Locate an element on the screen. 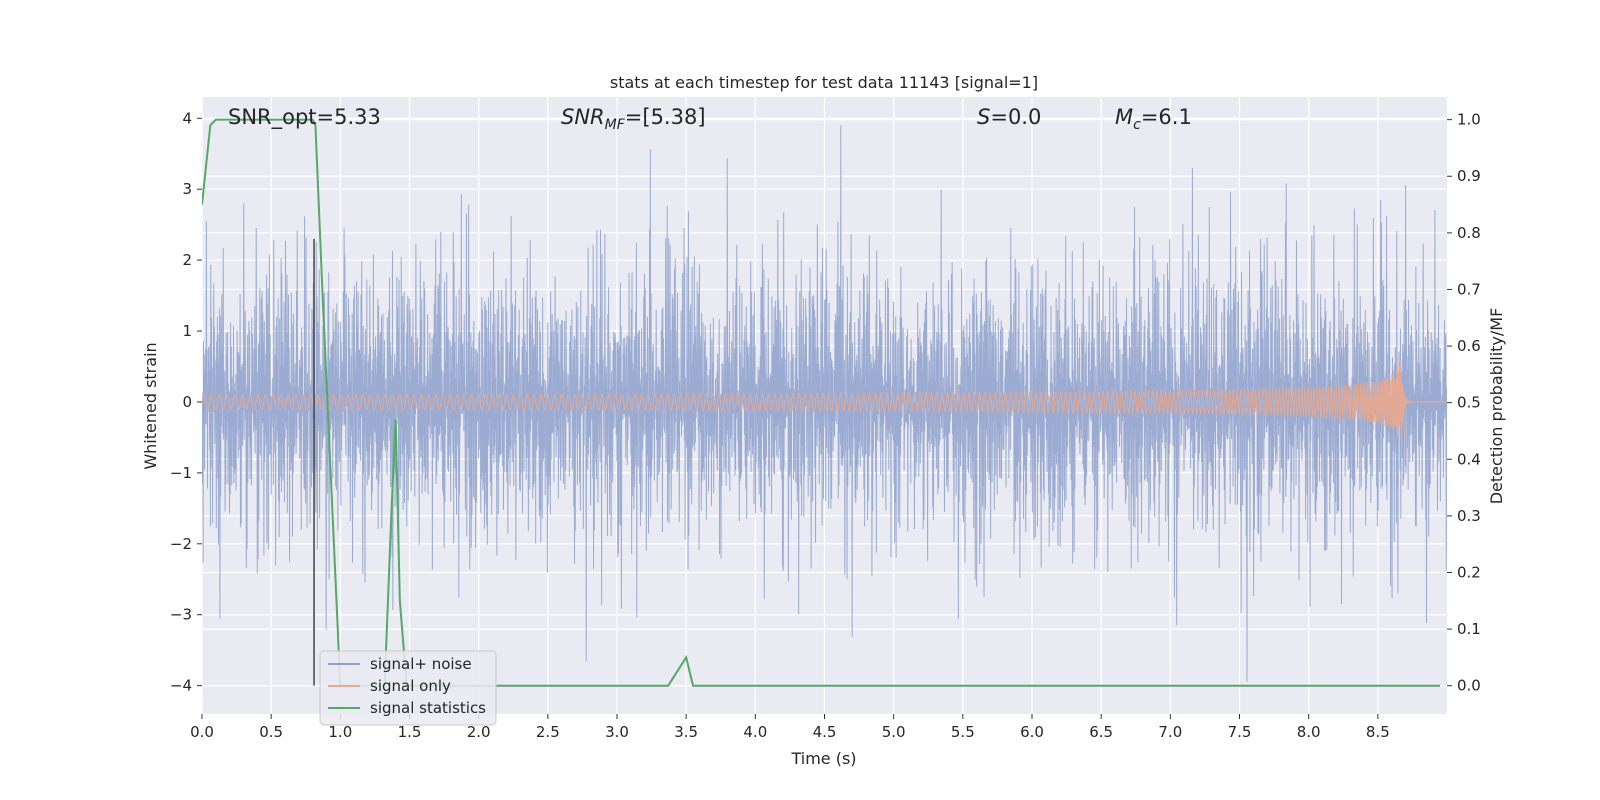 This screenshot has width=1600, height=800. y-tick-label: 2 is located at coordinates (187, 260).